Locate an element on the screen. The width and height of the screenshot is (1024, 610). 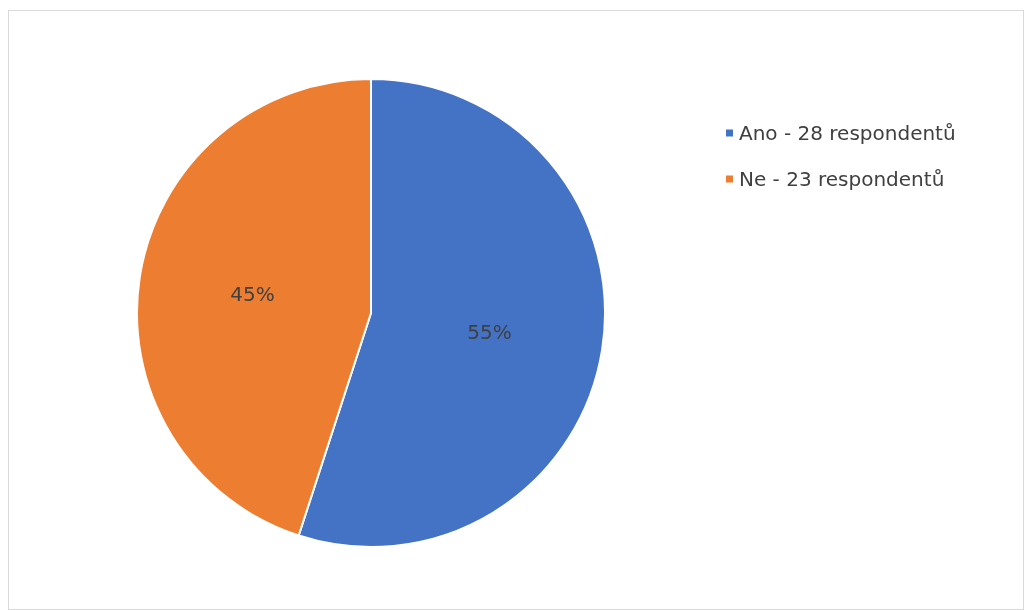
data-label: 45% is located at coordinates (252, 294).